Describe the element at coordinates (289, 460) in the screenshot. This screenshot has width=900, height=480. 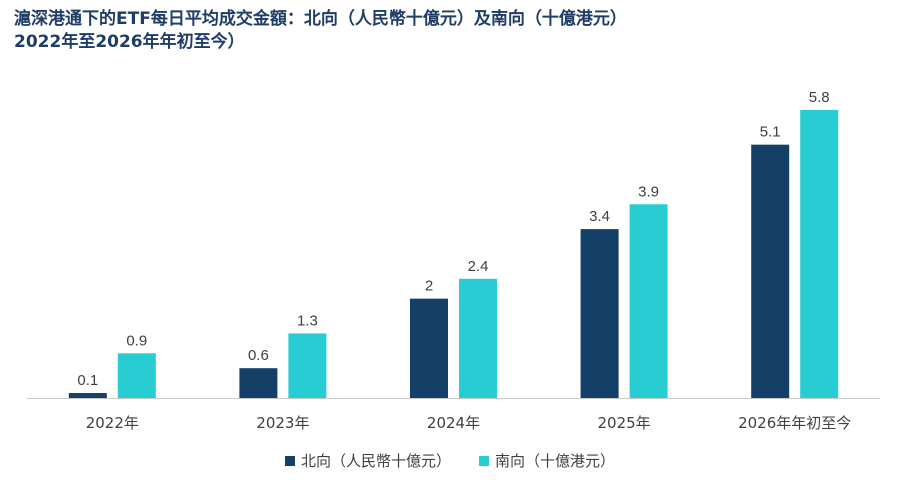
I see `legend-swatch-northbound` at that location.